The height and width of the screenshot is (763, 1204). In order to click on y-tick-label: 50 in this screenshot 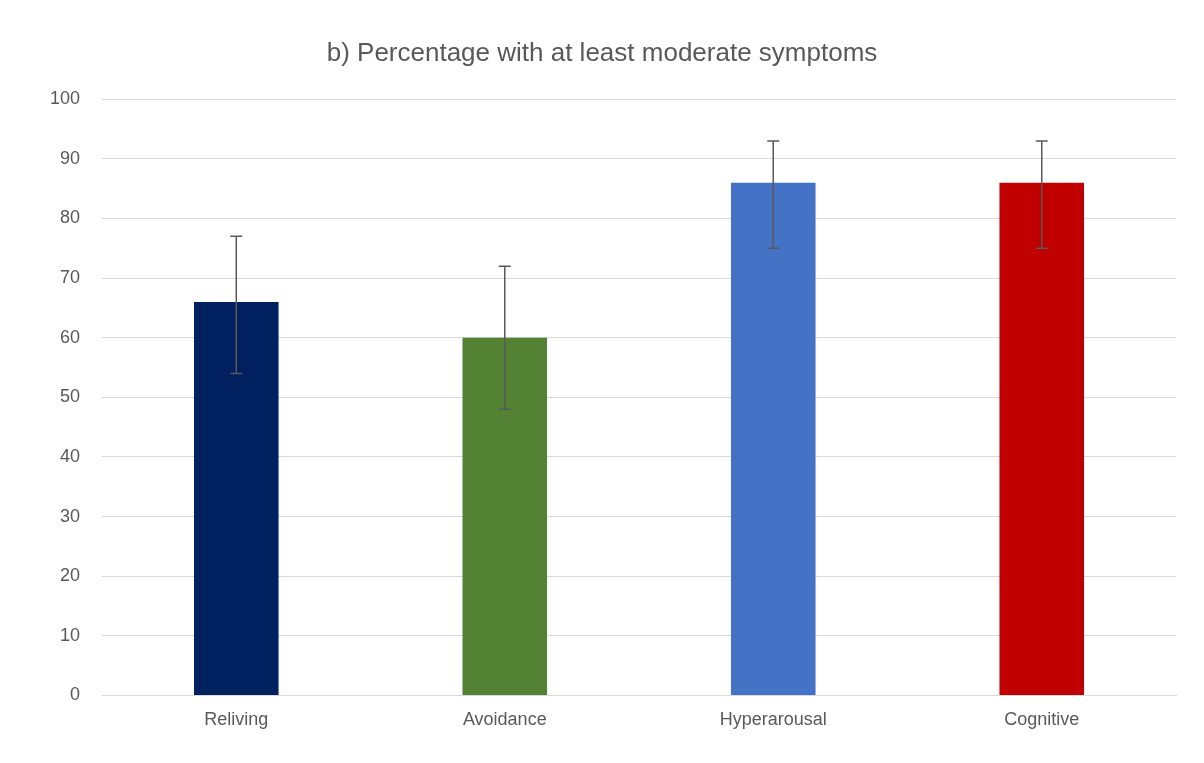, I will do `click(70, 396)`.